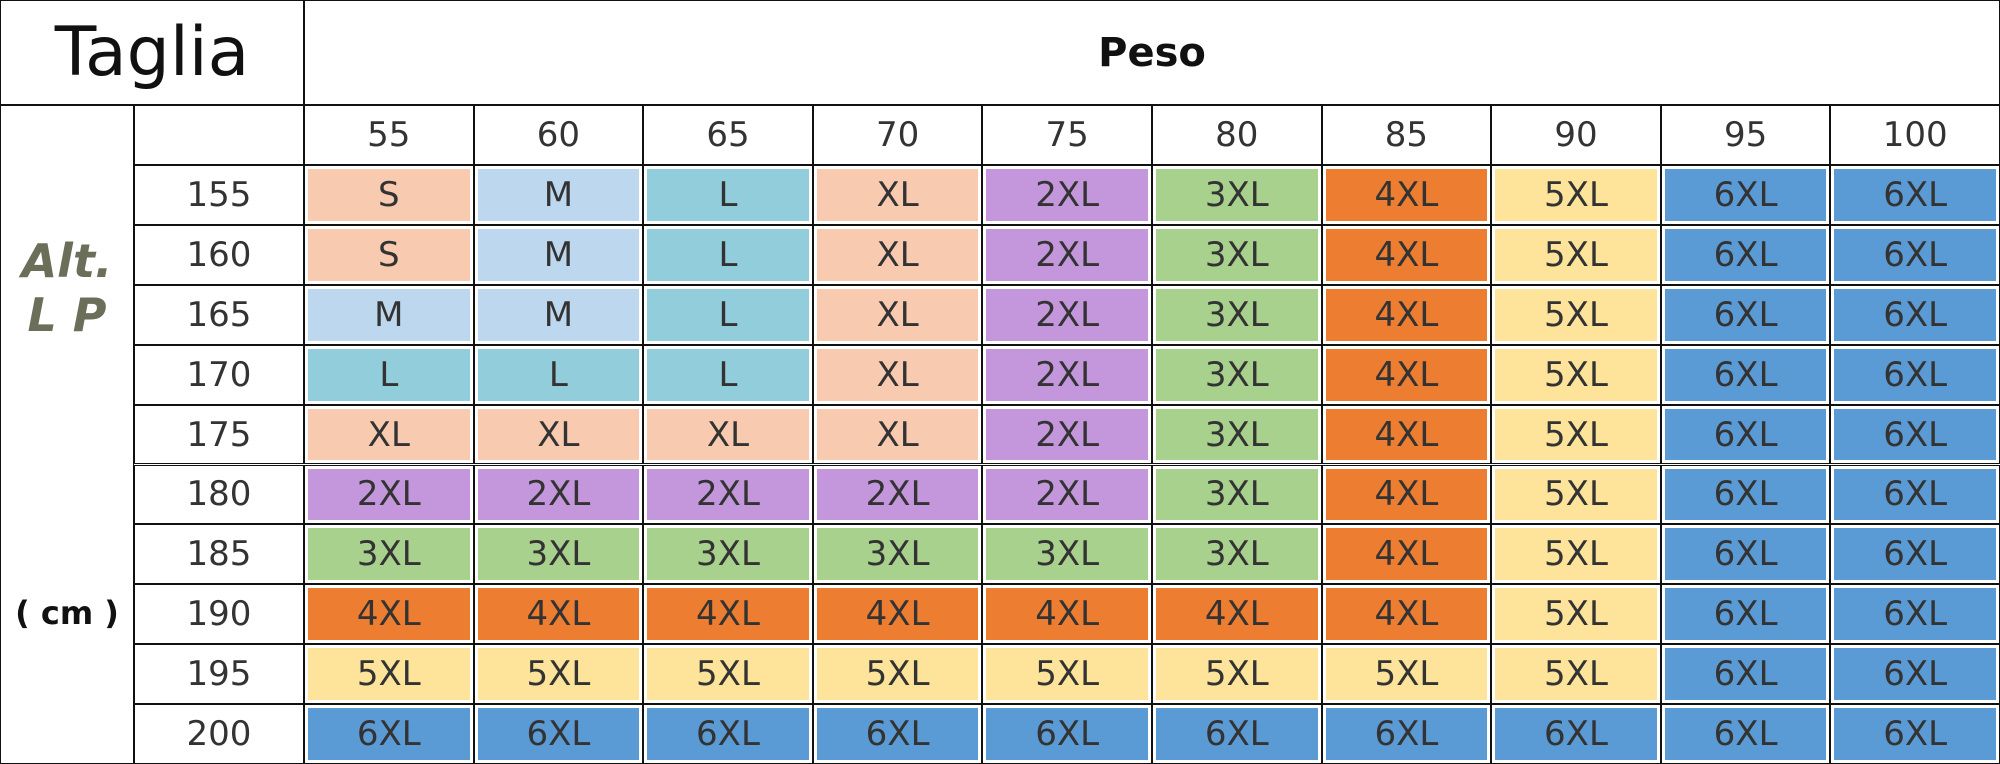 This screenshot has width=2000, height=764. Describe the element at coordinates (67, 613) in the screenshot. I see `unit-label: ( cm )` at that location.